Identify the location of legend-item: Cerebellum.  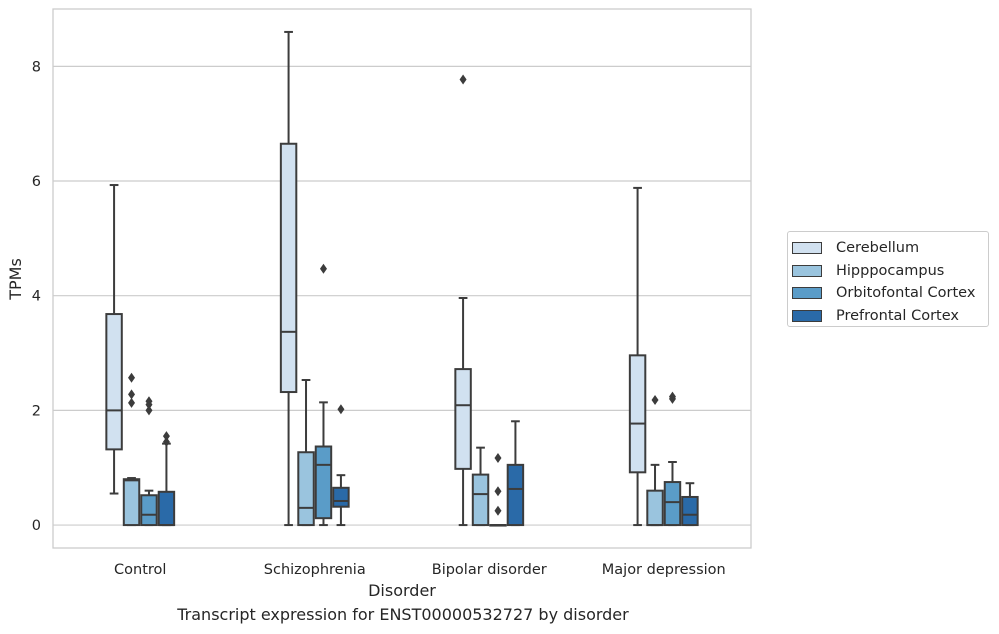
(890, 248).